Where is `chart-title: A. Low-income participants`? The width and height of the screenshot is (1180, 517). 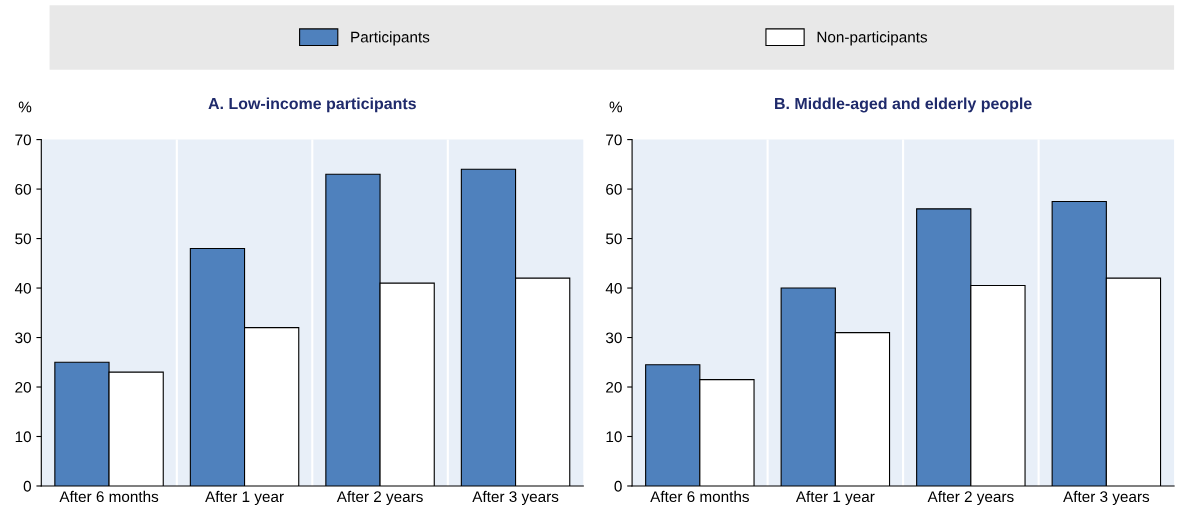
chart-title: A. Low-income participants is located at coordinates (312, 105).